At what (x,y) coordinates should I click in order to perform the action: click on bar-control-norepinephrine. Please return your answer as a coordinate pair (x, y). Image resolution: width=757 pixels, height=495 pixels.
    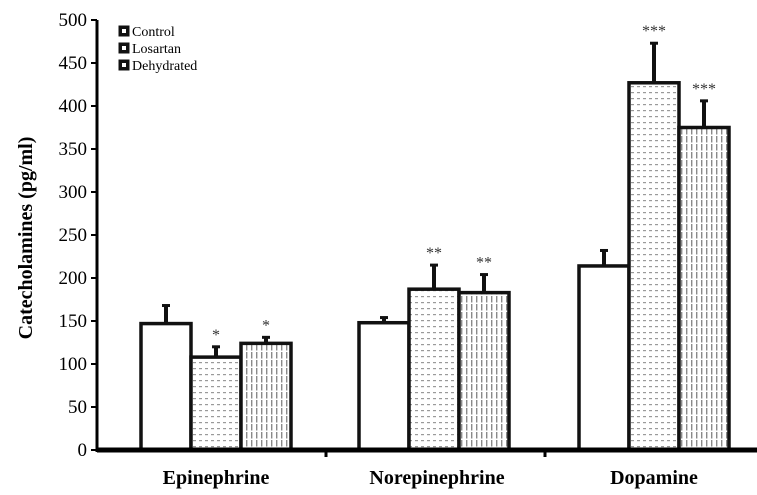
    Looking at the image, I should click on (384, 386).